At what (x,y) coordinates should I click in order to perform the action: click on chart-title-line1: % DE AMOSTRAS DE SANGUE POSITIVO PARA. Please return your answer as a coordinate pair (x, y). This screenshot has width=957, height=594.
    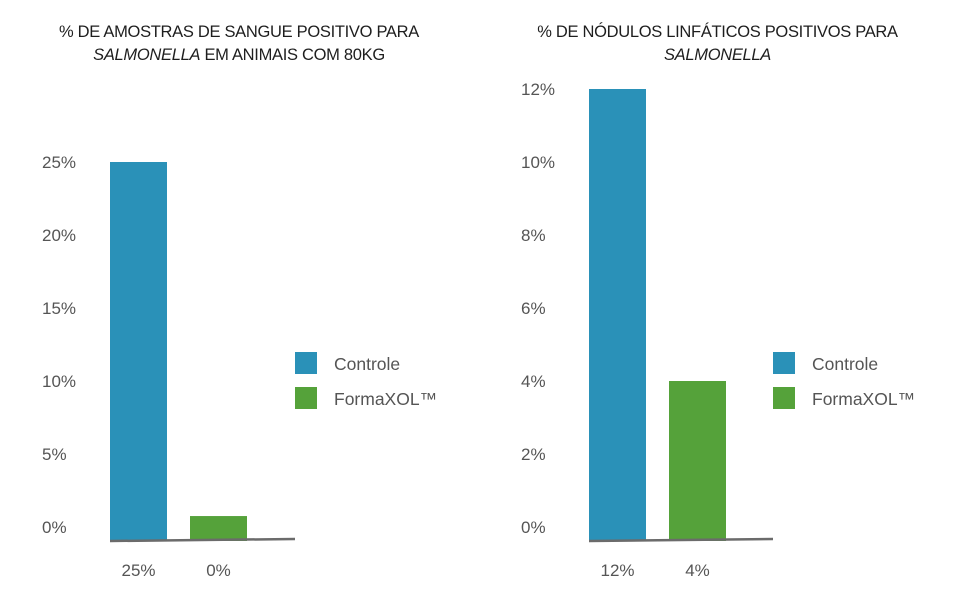
    Looking at the image, I should click on (239, 32).